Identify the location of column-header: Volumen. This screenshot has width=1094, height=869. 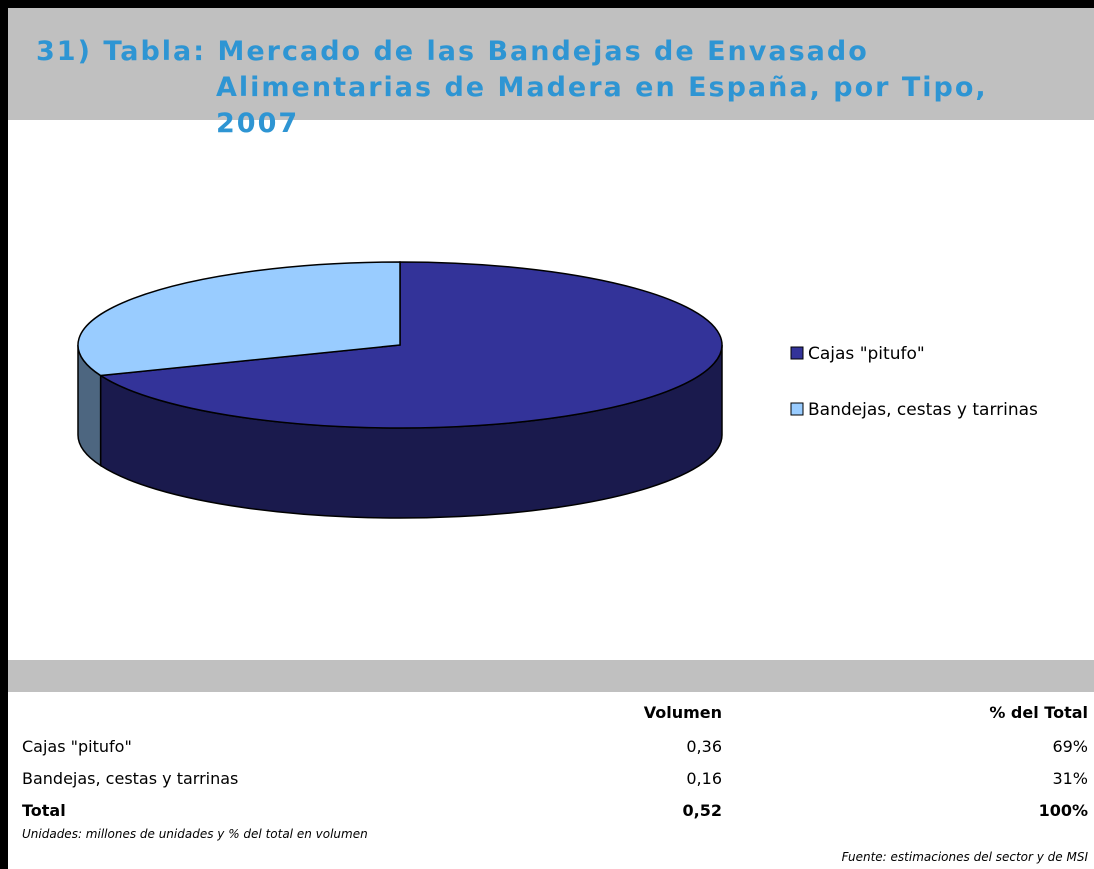
(682, 712).